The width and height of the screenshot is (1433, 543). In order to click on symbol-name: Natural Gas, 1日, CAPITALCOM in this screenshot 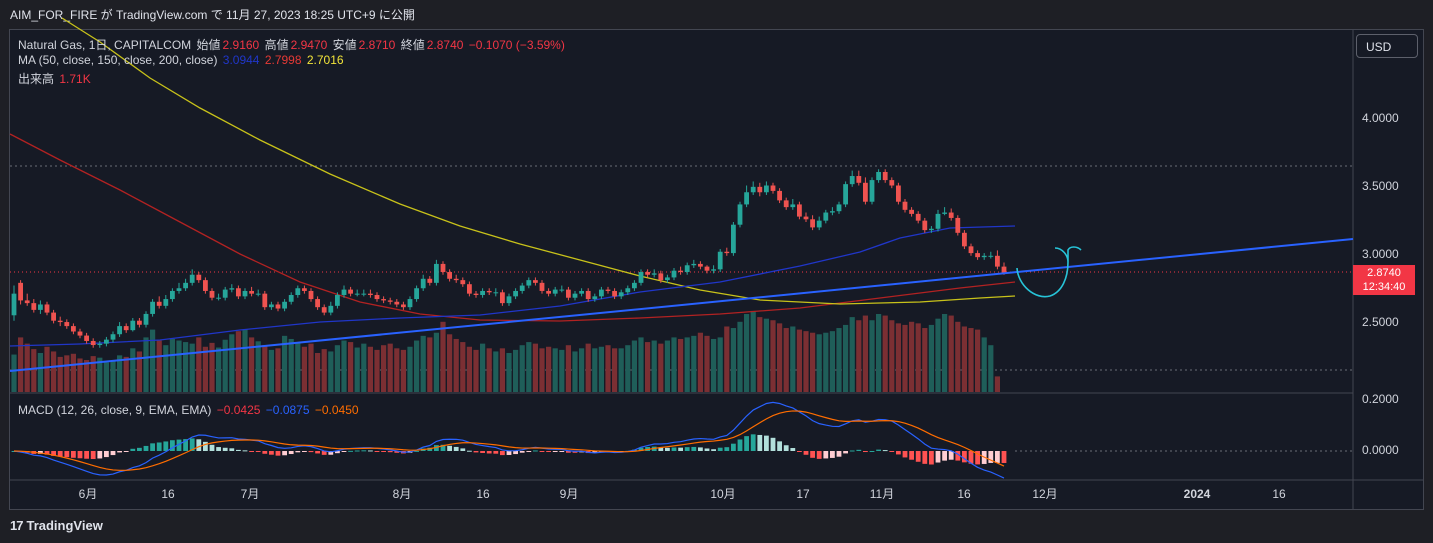, I will do `click(105, 45)`.